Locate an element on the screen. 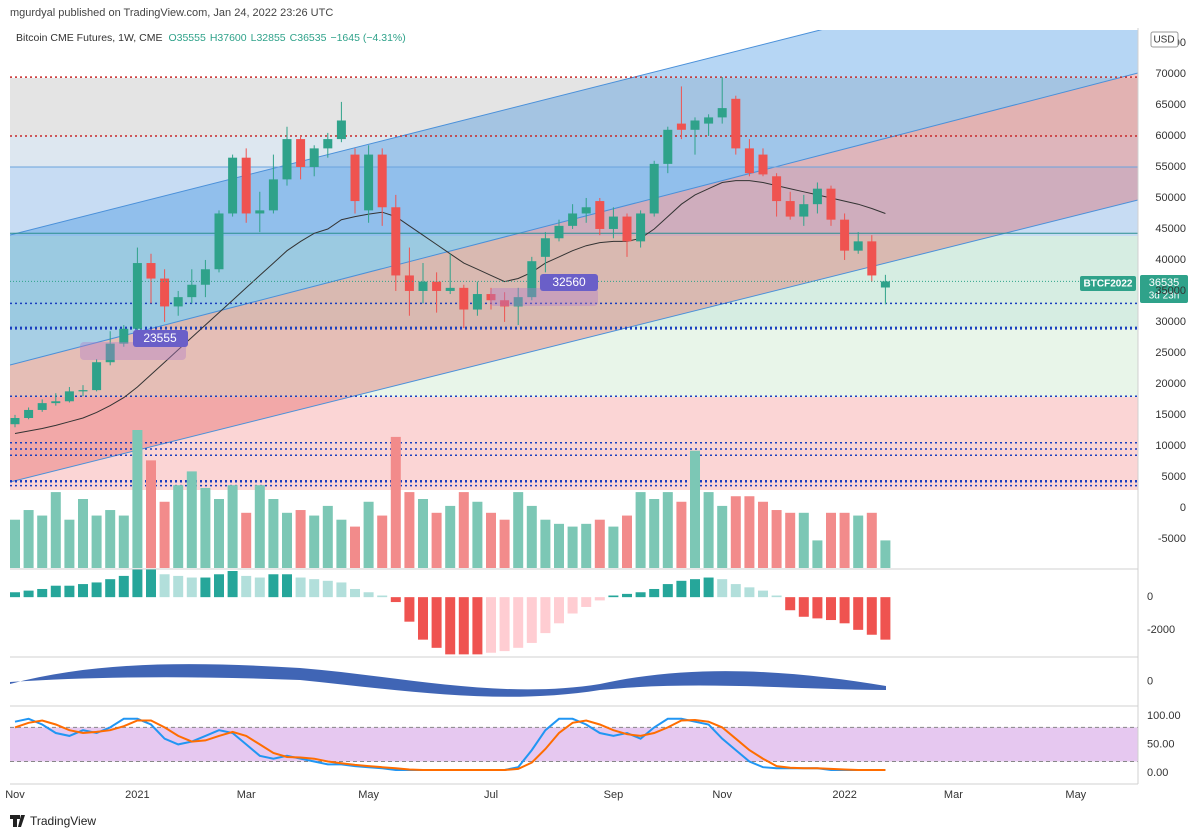  y-tick-label: 55000 is located at coordinates (1170, 167).